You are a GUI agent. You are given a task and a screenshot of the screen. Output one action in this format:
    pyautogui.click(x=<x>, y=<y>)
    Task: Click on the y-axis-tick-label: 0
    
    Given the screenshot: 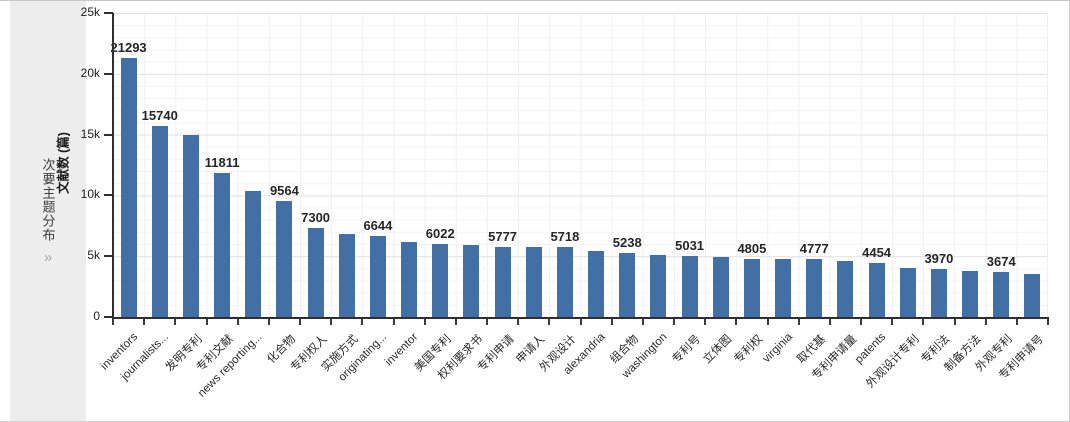 What is the action you would take?
    pyautogui.click(x=96, y=316)
    